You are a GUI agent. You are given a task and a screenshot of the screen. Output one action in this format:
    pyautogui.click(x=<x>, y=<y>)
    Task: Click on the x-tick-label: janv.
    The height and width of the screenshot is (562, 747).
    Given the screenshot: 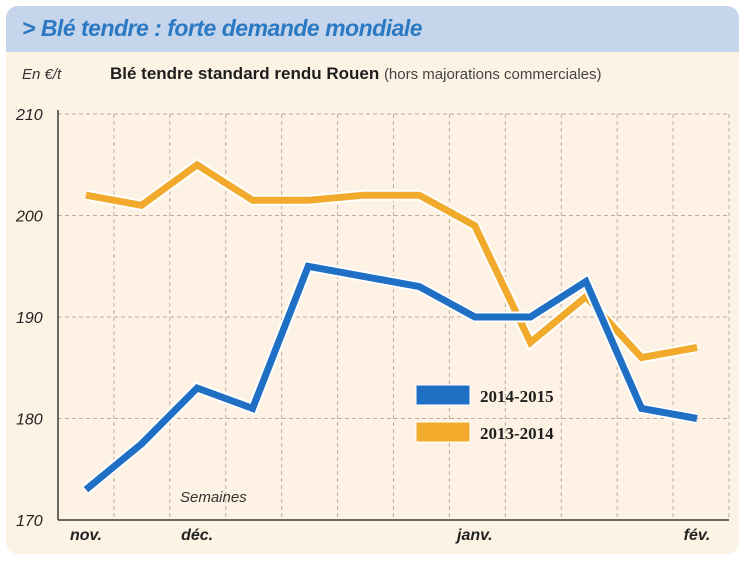 What is the action you would take?
    pyautogui.click(x=474, y=535)
    